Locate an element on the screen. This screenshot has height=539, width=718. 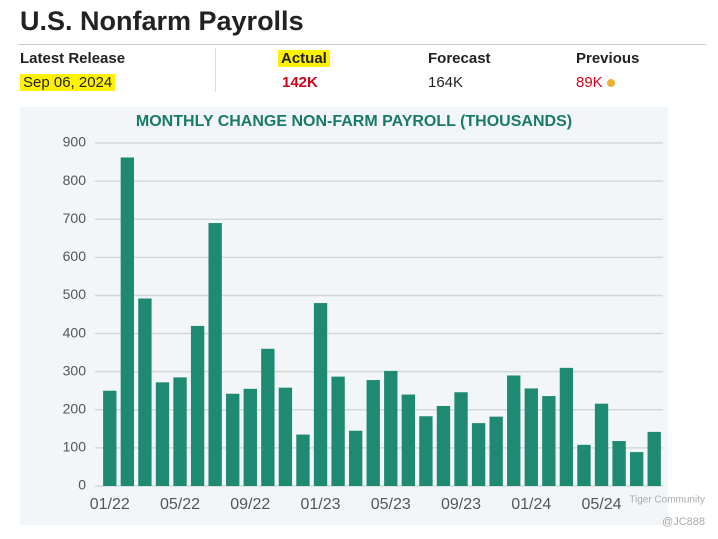
y-tick-label: 0 is located at coordinates (82, 485).